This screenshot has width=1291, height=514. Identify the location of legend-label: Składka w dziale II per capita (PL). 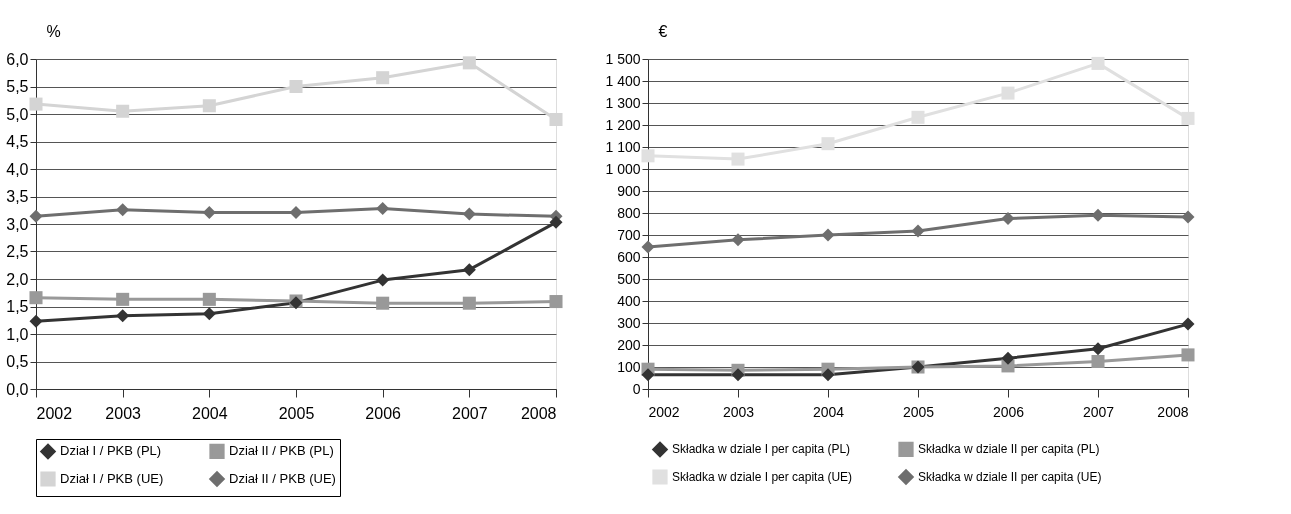
(1009, 449).